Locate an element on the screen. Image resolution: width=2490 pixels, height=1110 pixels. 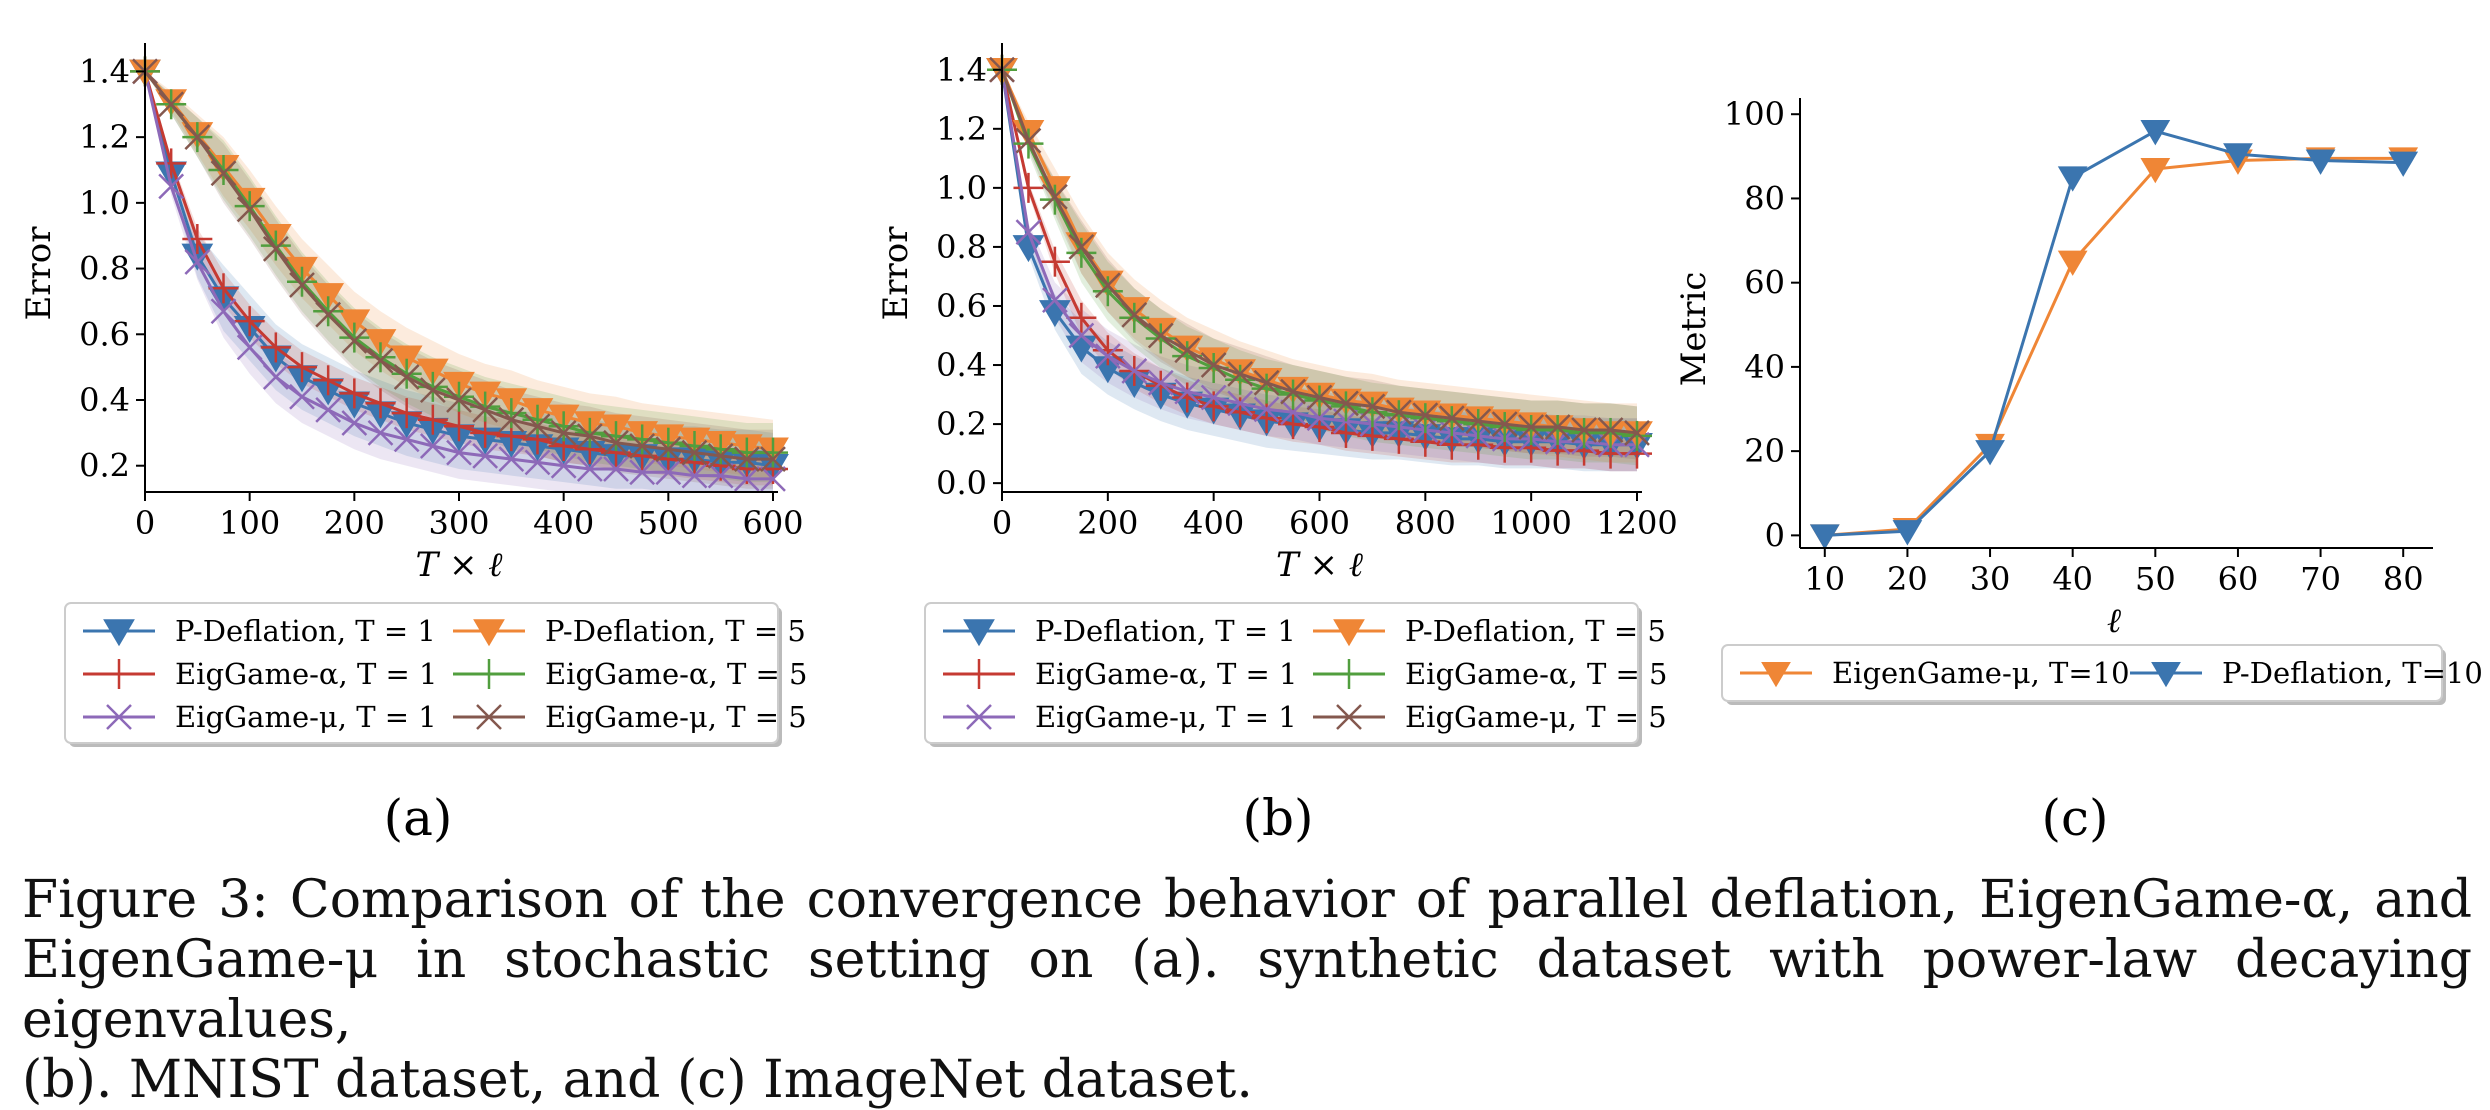
legend-box is located at coordinates (1281, 673).